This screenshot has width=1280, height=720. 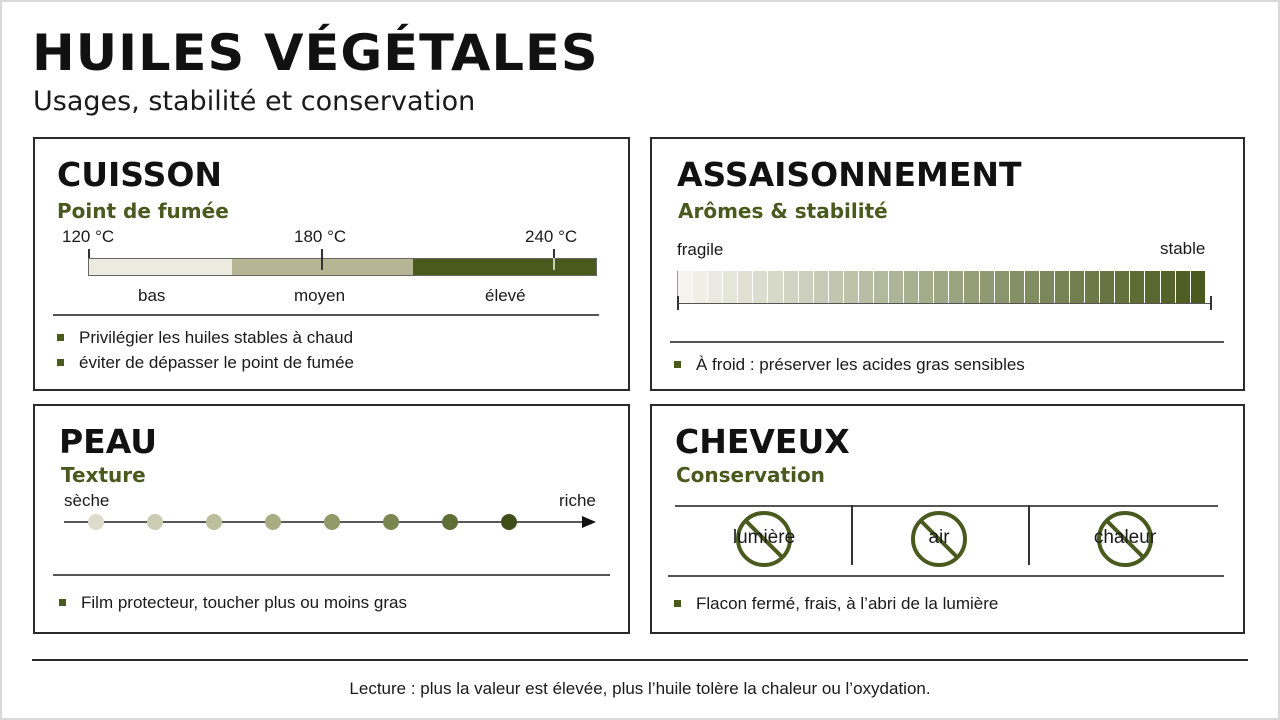 I want to click on cheveux-top-divider, so click(x=946, y=506).